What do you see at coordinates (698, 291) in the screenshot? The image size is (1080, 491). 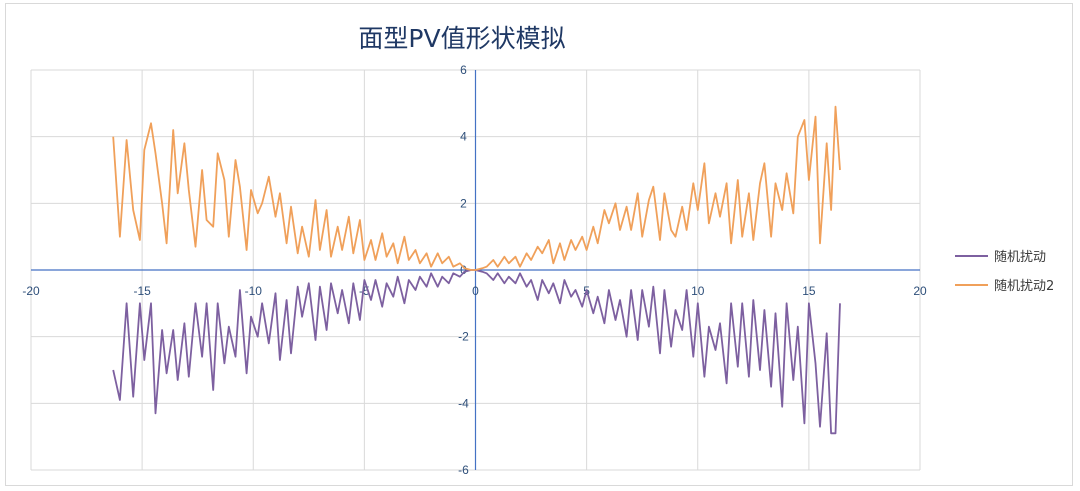 I see `x-tick-label: 10` at bounding box center [698, 291].